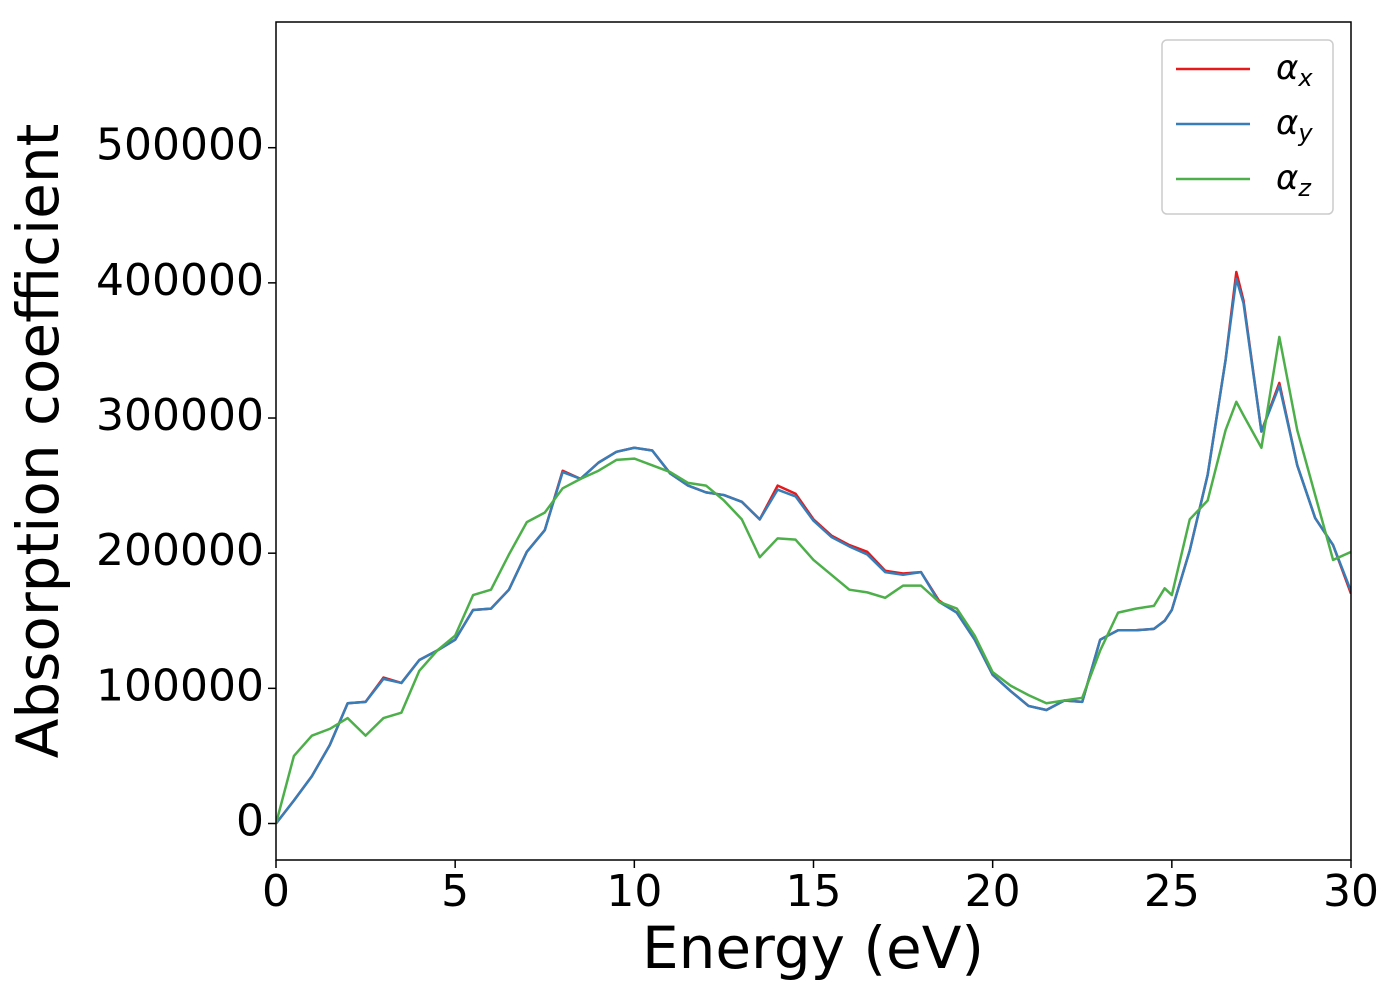  I want to click on x-tick-label: 30, so click(1351, 891).